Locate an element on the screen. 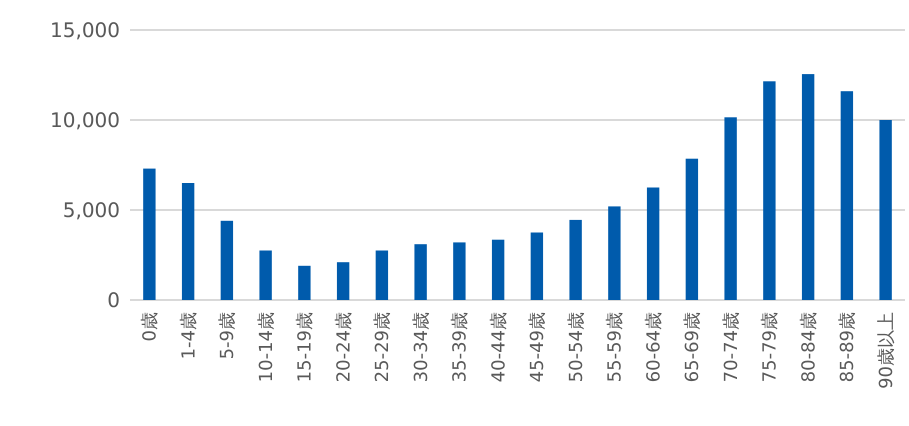 This screenshot has width=909, height=426. x-tick-label: 1-4歳 is located at coordinates (189, 336).